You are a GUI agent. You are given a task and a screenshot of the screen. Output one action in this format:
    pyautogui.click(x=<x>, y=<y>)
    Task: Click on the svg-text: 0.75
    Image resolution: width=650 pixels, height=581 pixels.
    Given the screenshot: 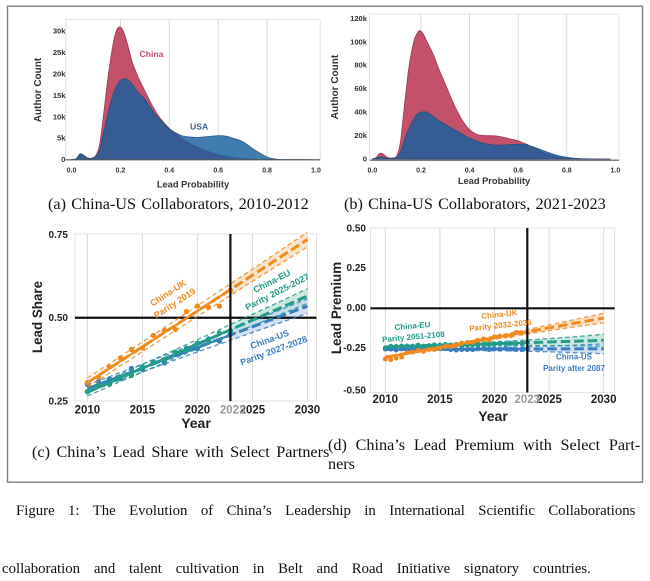 What is the action you would take?
    pyautogui.click(x=59, y=235)
    